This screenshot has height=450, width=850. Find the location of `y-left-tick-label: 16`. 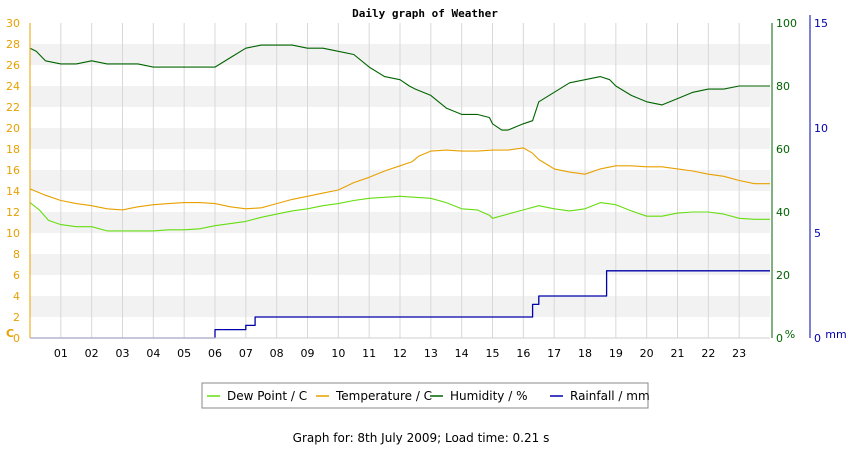

y-left-tick-label: 16 is located at coordinates (13, 170).